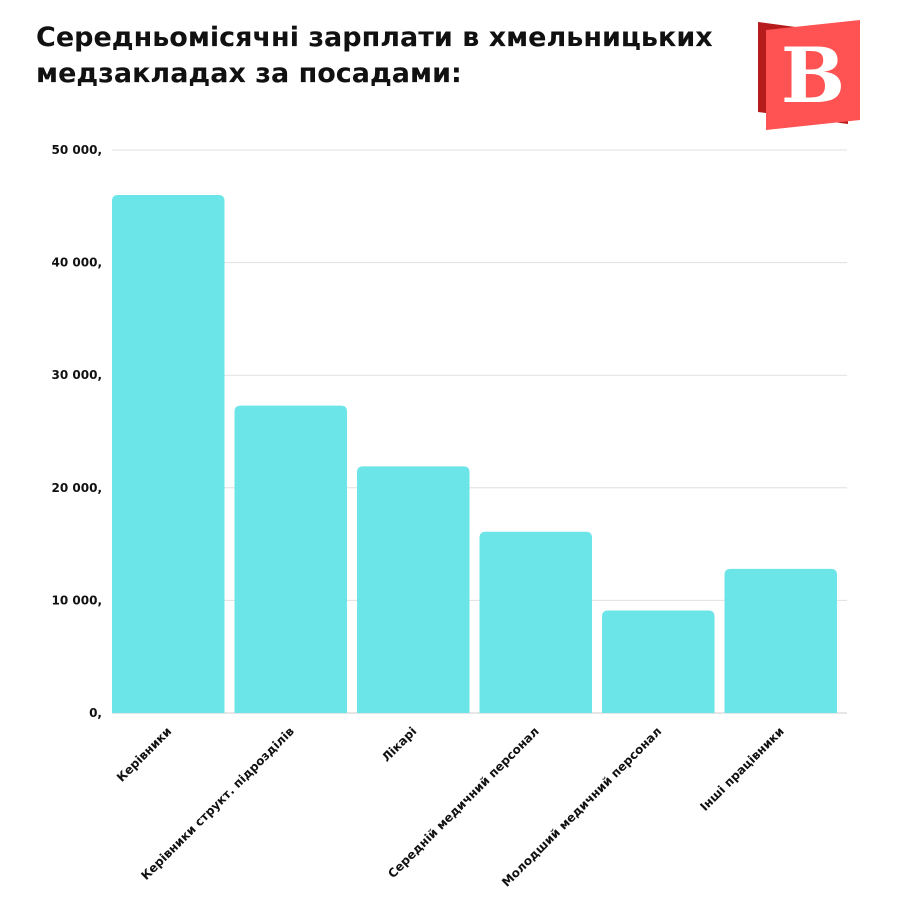 The image size is (900, 900). I want to click on chart-title-line-1: Середньомісячні зарплати в хмельницьких, so click(374, 37).